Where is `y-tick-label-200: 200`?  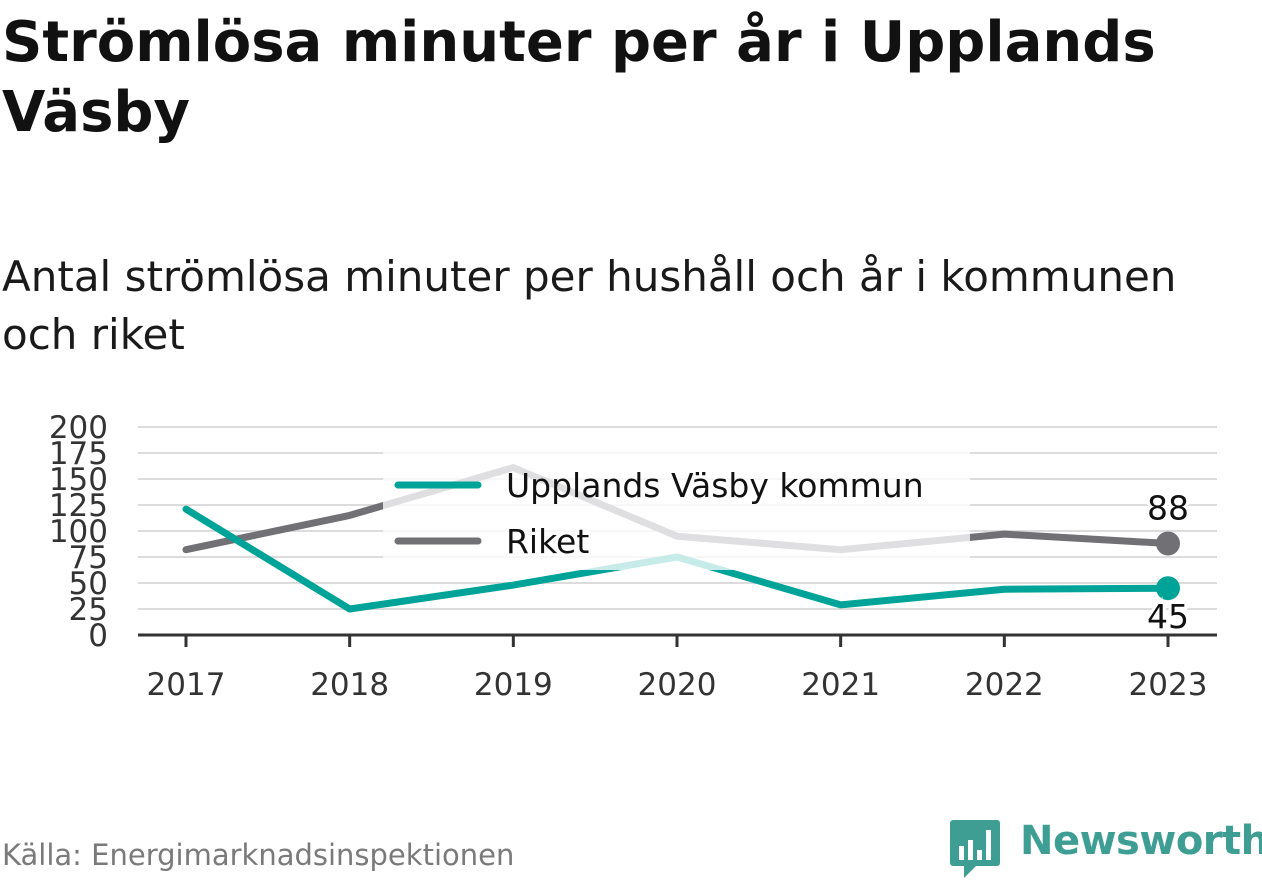 y-tick-label-200: 200 is located at coordinates (78, 428).